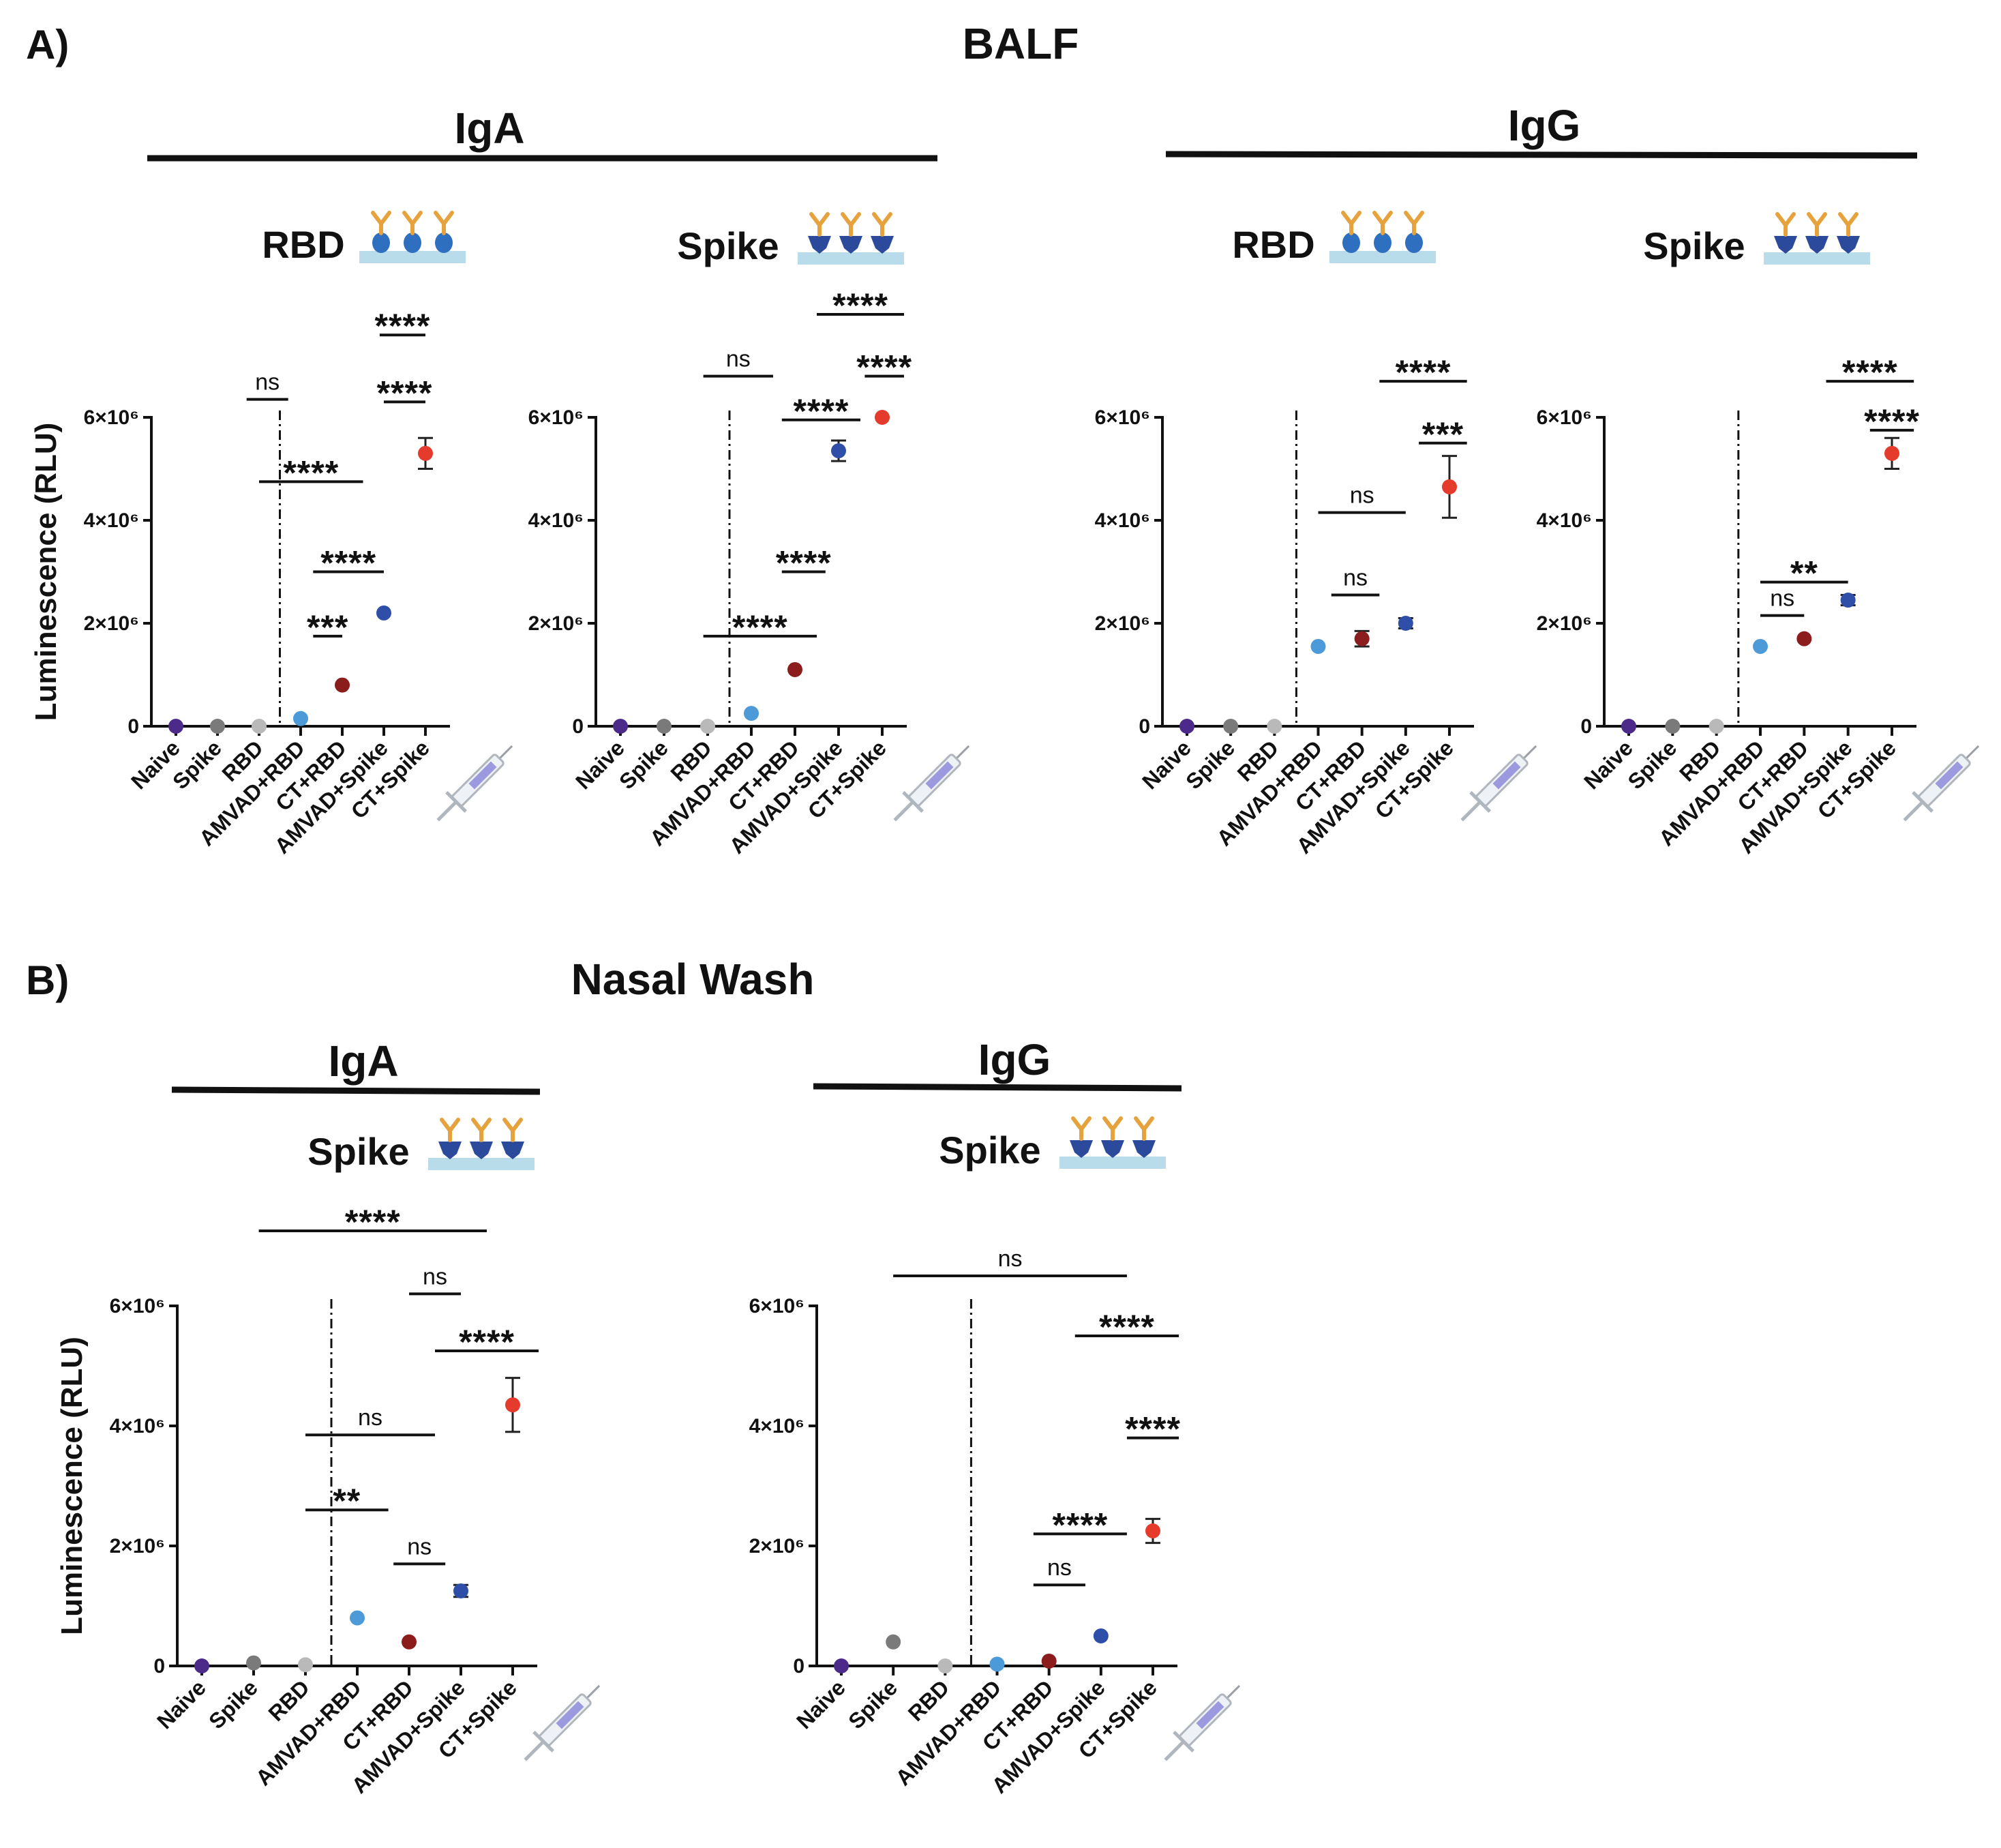 The image size is (2001, 1848). I want to click on balf-igg-spike-syringe-icon, so click(1942, 783).